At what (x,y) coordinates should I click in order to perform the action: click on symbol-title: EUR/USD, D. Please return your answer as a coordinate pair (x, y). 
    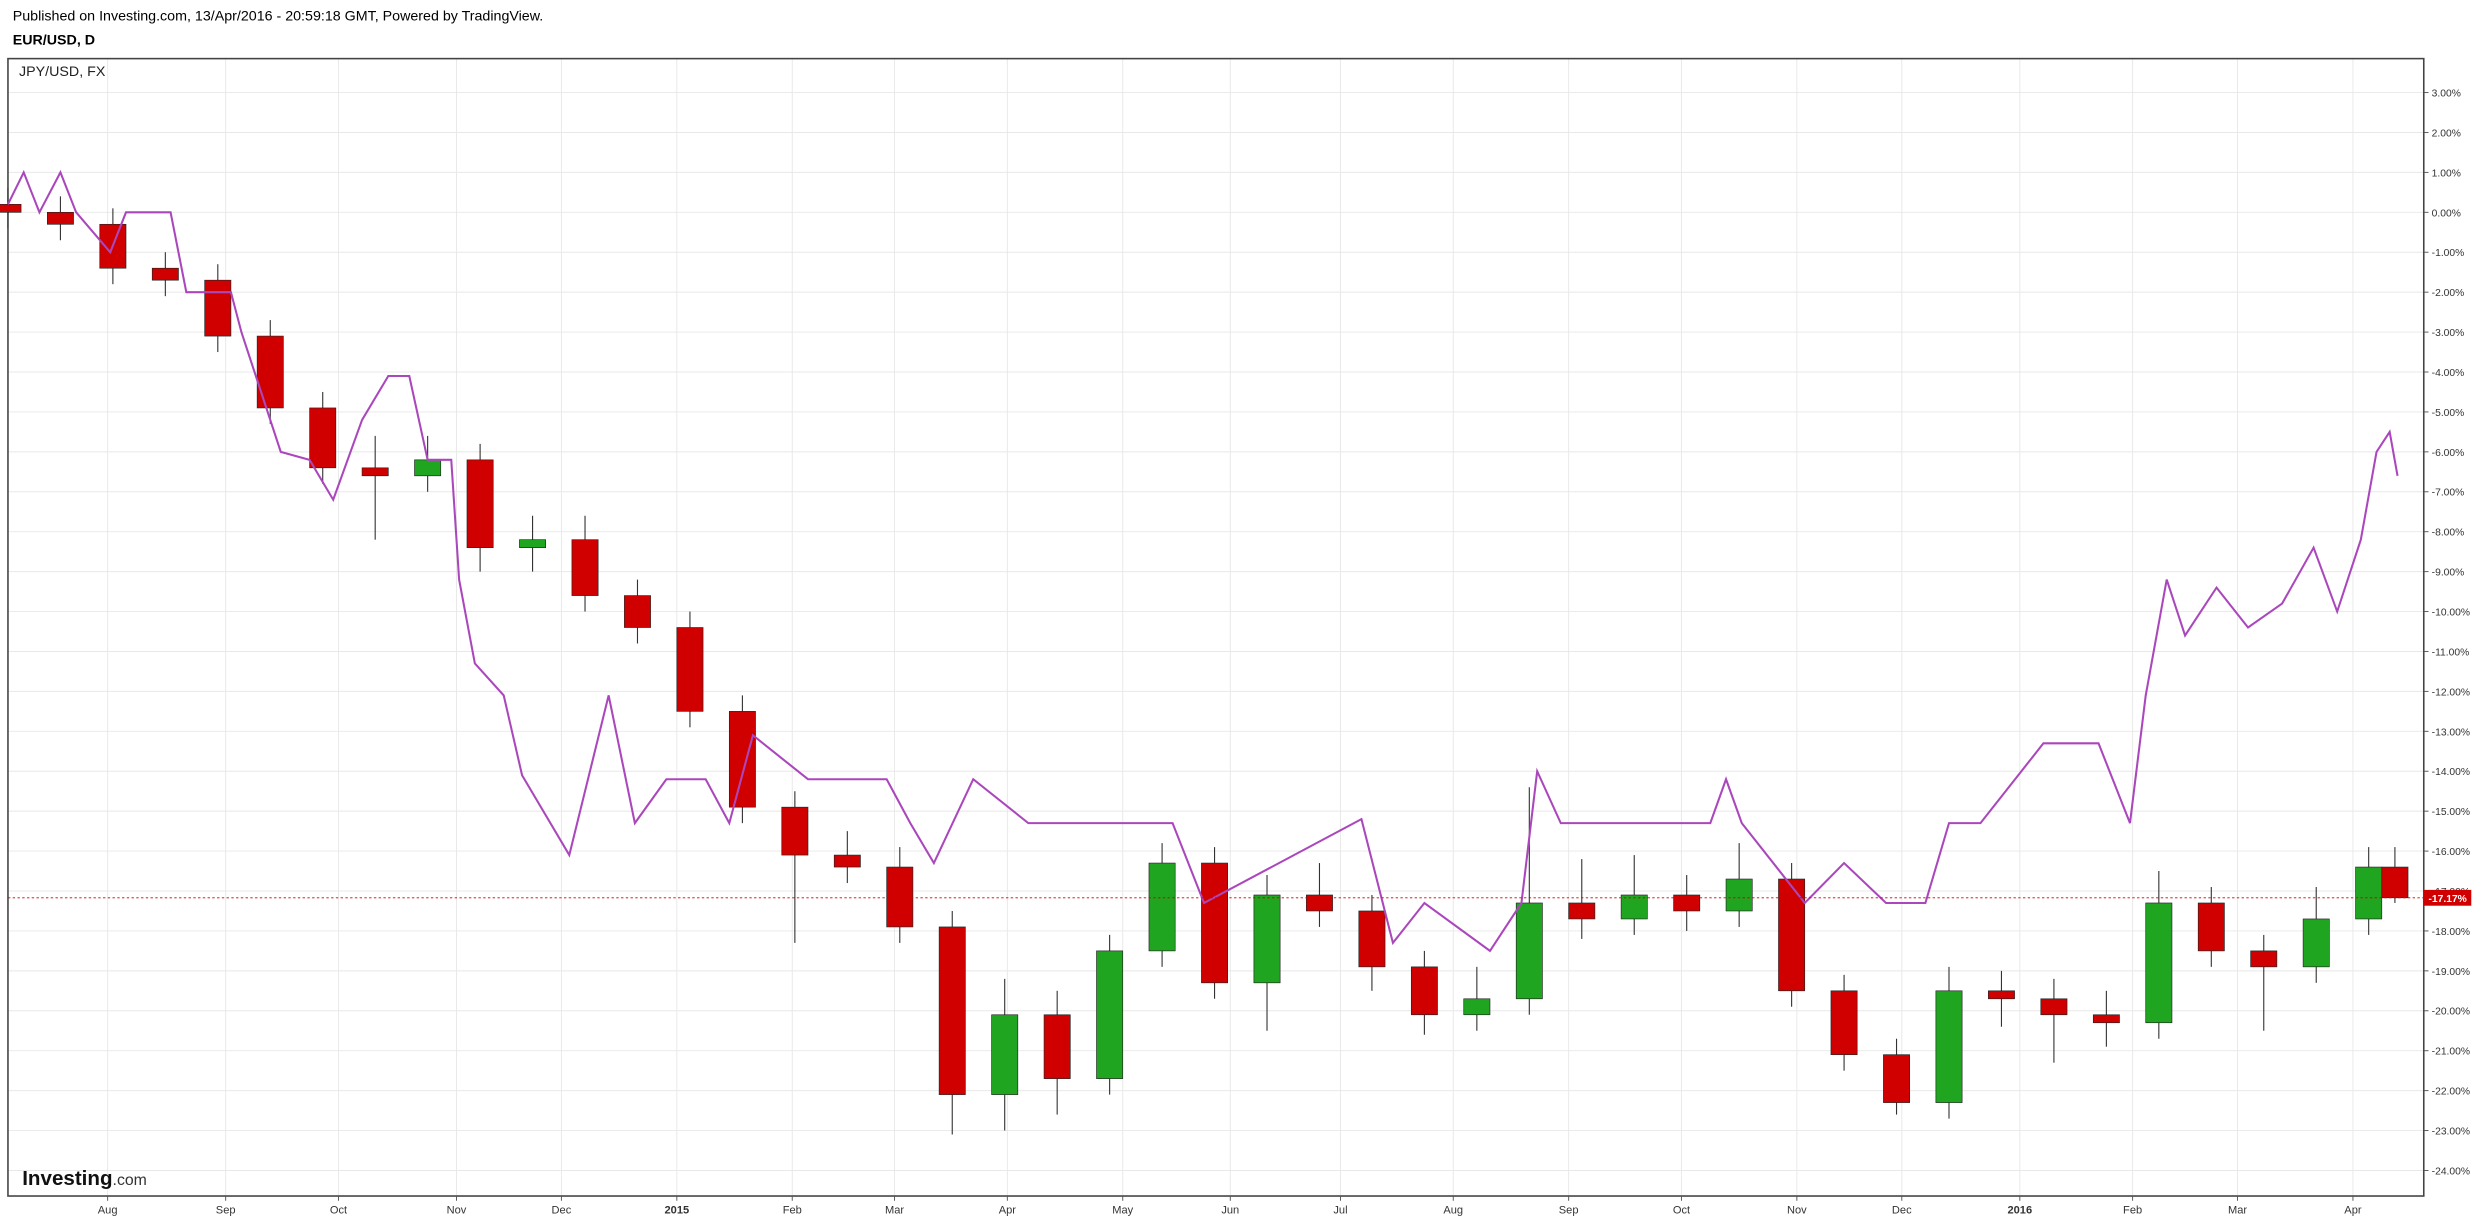
    Looking at the image, I should click on (54, 40).